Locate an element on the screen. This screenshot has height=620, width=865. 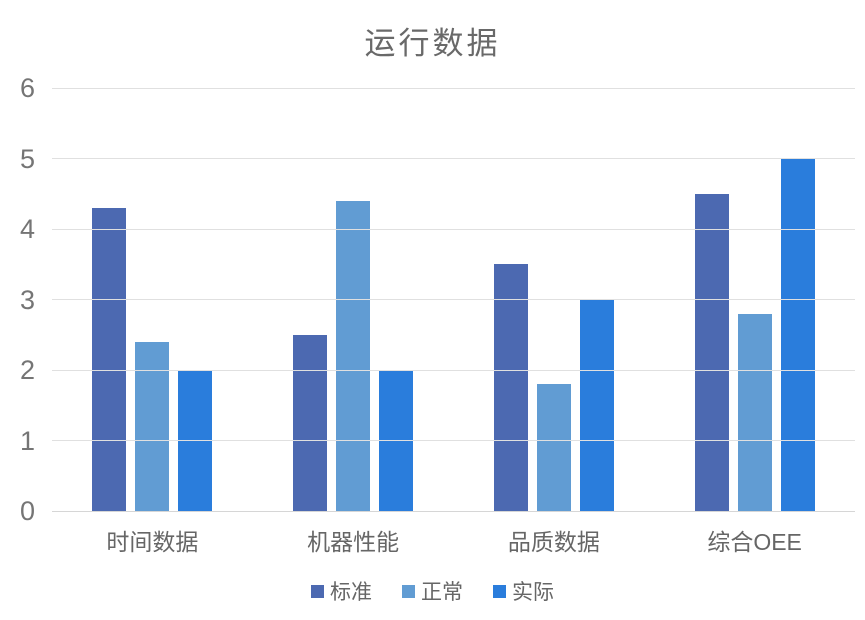
legend-item-实际: 实际 is located at coordinates (523, 591).